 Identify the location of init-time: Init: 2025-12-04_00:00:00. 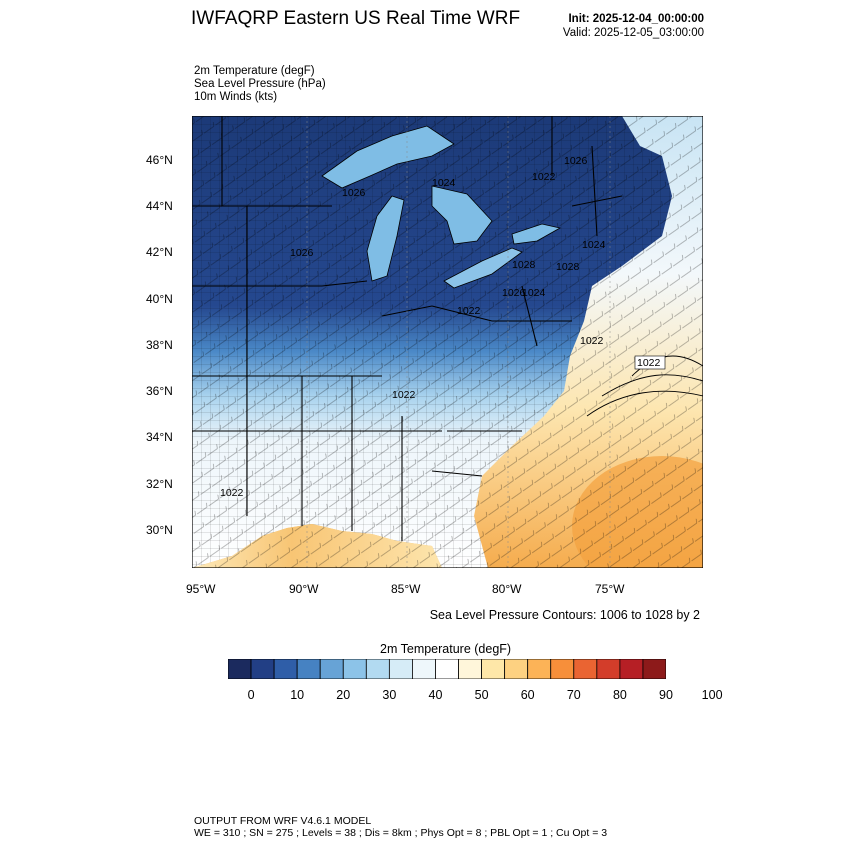
(636, 19).